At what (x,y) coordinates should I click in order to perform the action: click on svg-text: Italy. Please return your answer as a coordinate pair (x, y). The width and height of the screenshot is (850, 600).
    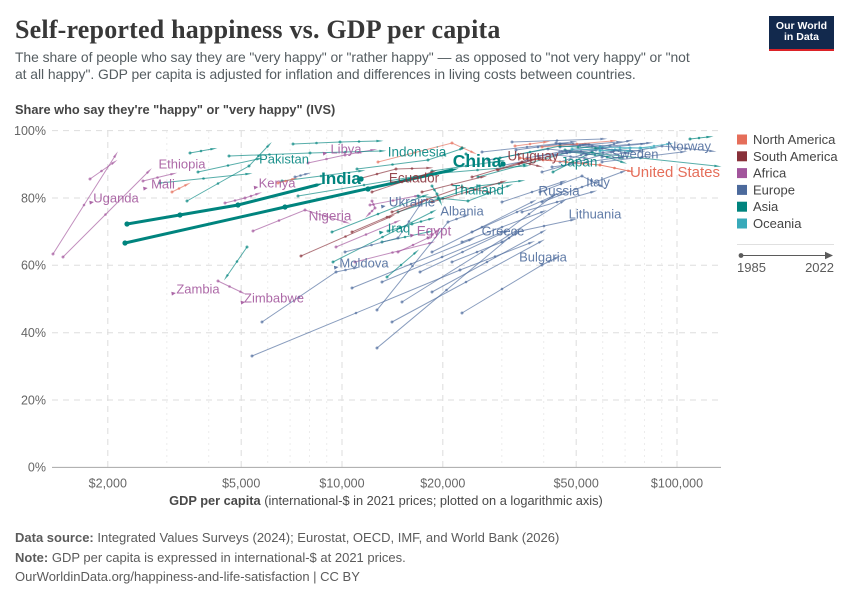
    Looking at the image, I should click on (598, 181).